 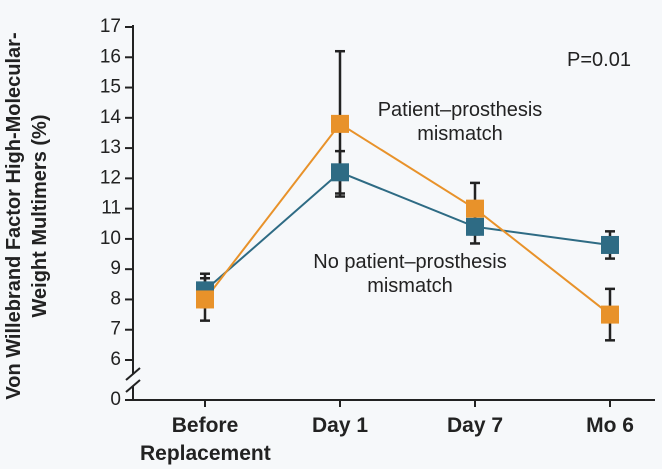 I want to click on annotation: P=0.01, so click(x=599, y=60).